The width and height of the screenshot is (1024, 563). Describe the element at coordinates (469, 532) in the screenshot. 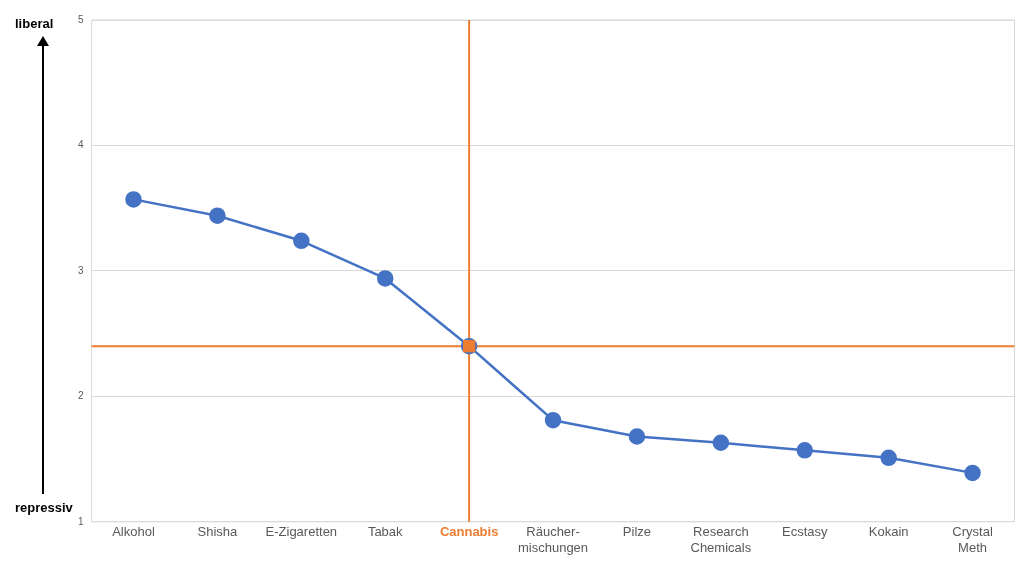

I see `x-tick-label: Cannabis` at that location.